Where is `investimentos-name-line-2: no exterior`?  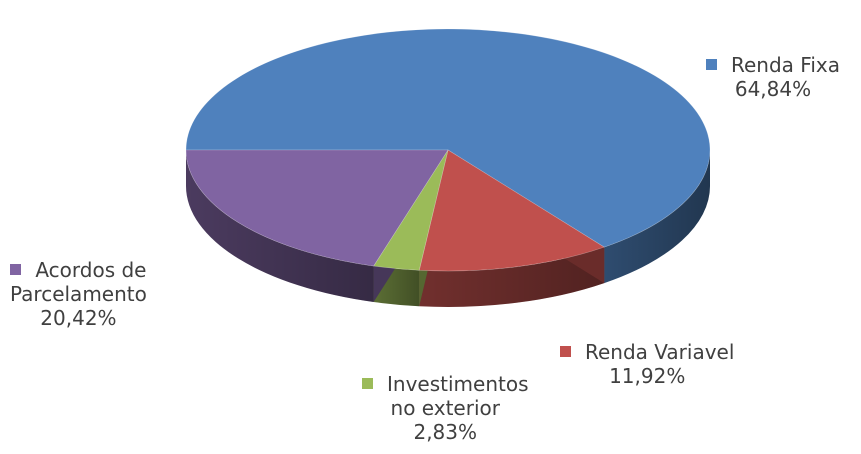 investimentos-name-line-2: no exterior is located at coordinates (445, 408).